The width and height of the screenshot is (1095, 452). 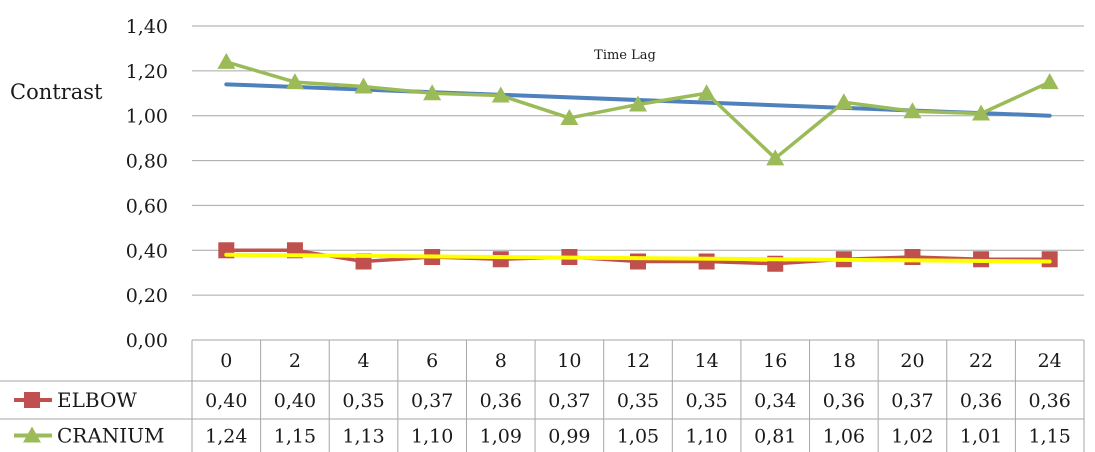 I want to click on data-table-cell: 0,81, so click(x=775, y=437).